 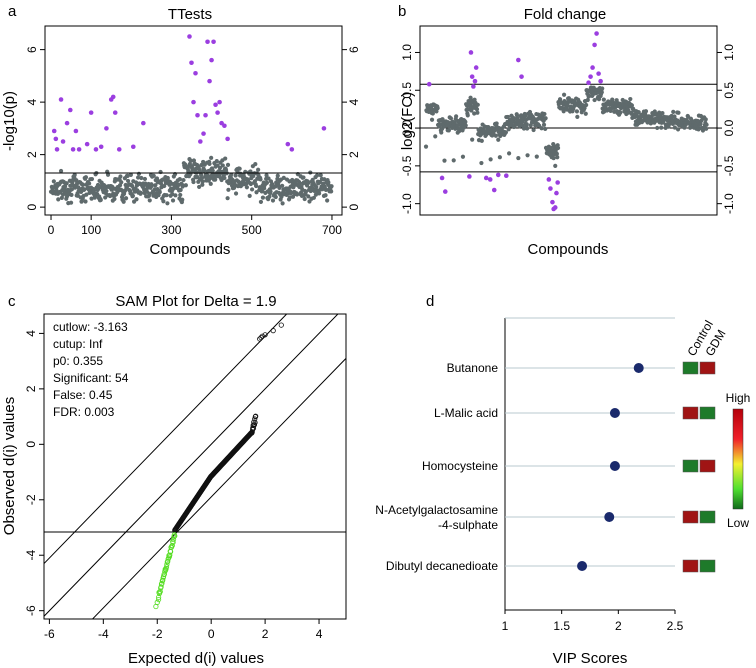 What do you see at coordinates (31, 610) in the screenshot?
I see `panel-c-ytick-label: -6` at bounding box center [31, 610].